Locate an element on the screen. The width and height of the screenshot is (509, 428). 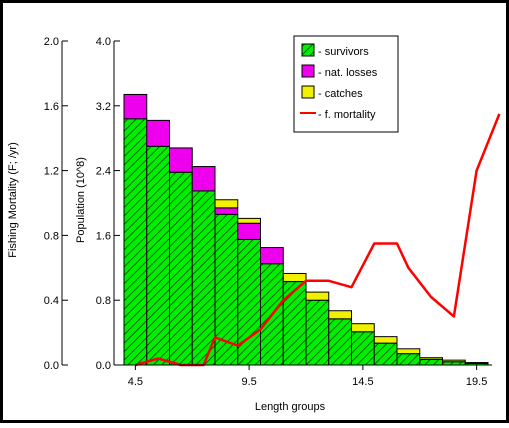
legend-label-catches: - catches is located at coordinates (340, 94).